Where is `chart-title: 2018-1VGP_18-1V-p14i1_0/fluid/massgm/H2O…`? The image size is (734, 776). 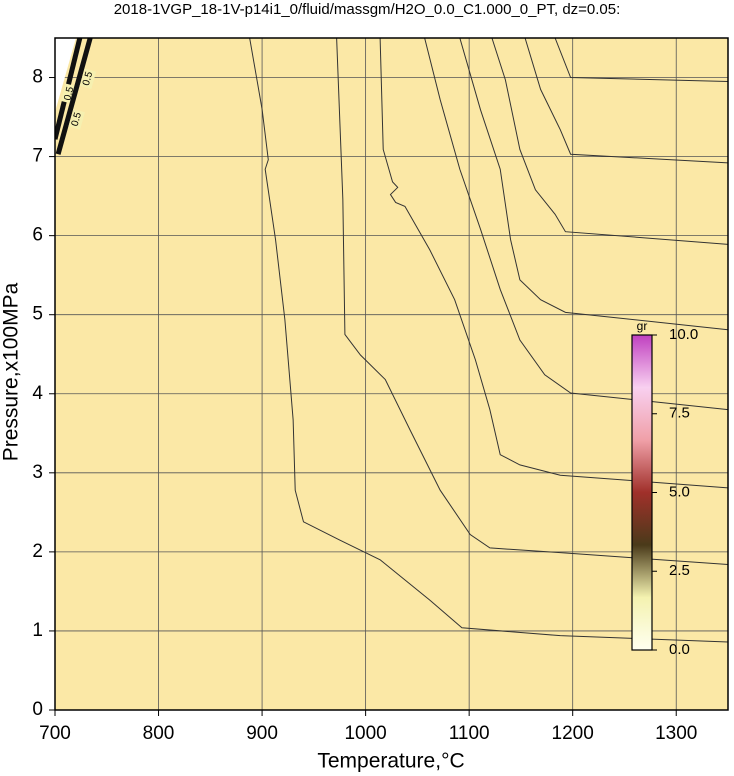 chart-title: 2018-1VGP_18-1V-p14i1_0/fluid/massgm/H2O… is located at coordinates (367, 9).